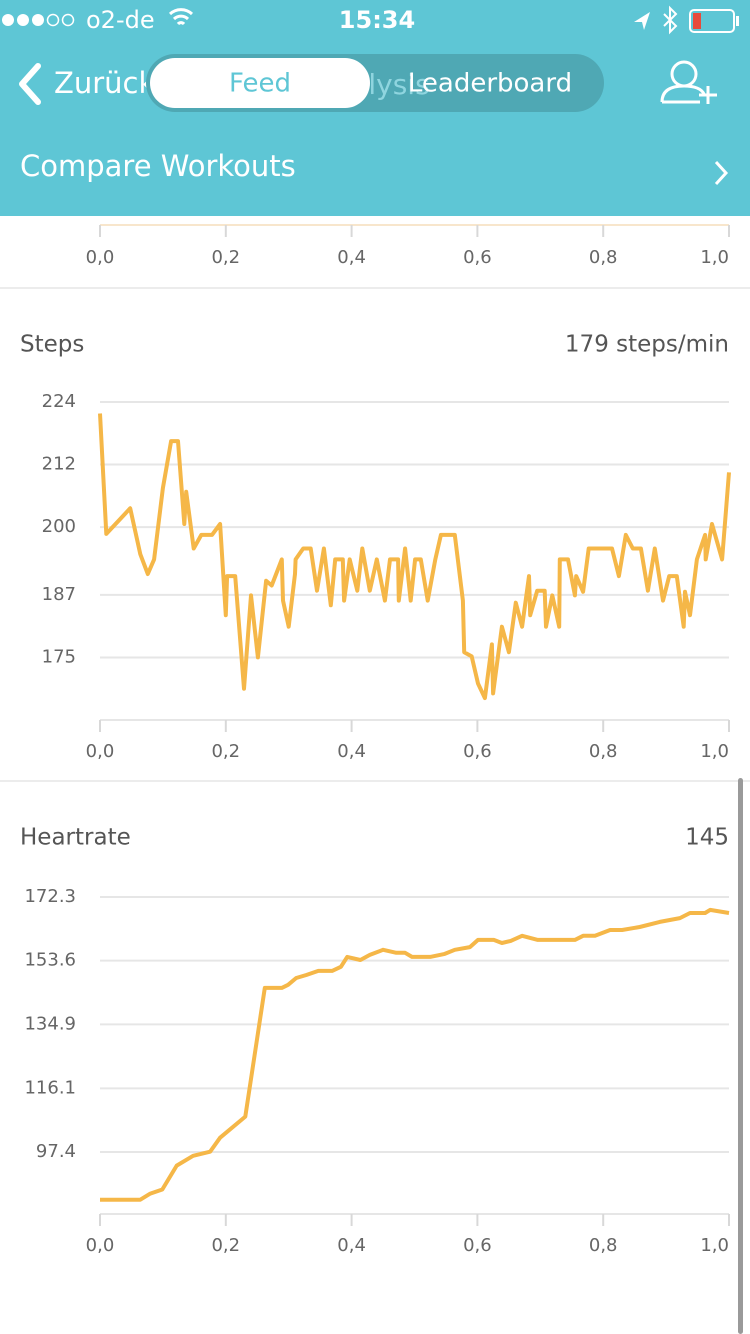  Describe the element at coordinates (158, 166) in the screenshot. I see `section-title: Compare Workouts` at that location.